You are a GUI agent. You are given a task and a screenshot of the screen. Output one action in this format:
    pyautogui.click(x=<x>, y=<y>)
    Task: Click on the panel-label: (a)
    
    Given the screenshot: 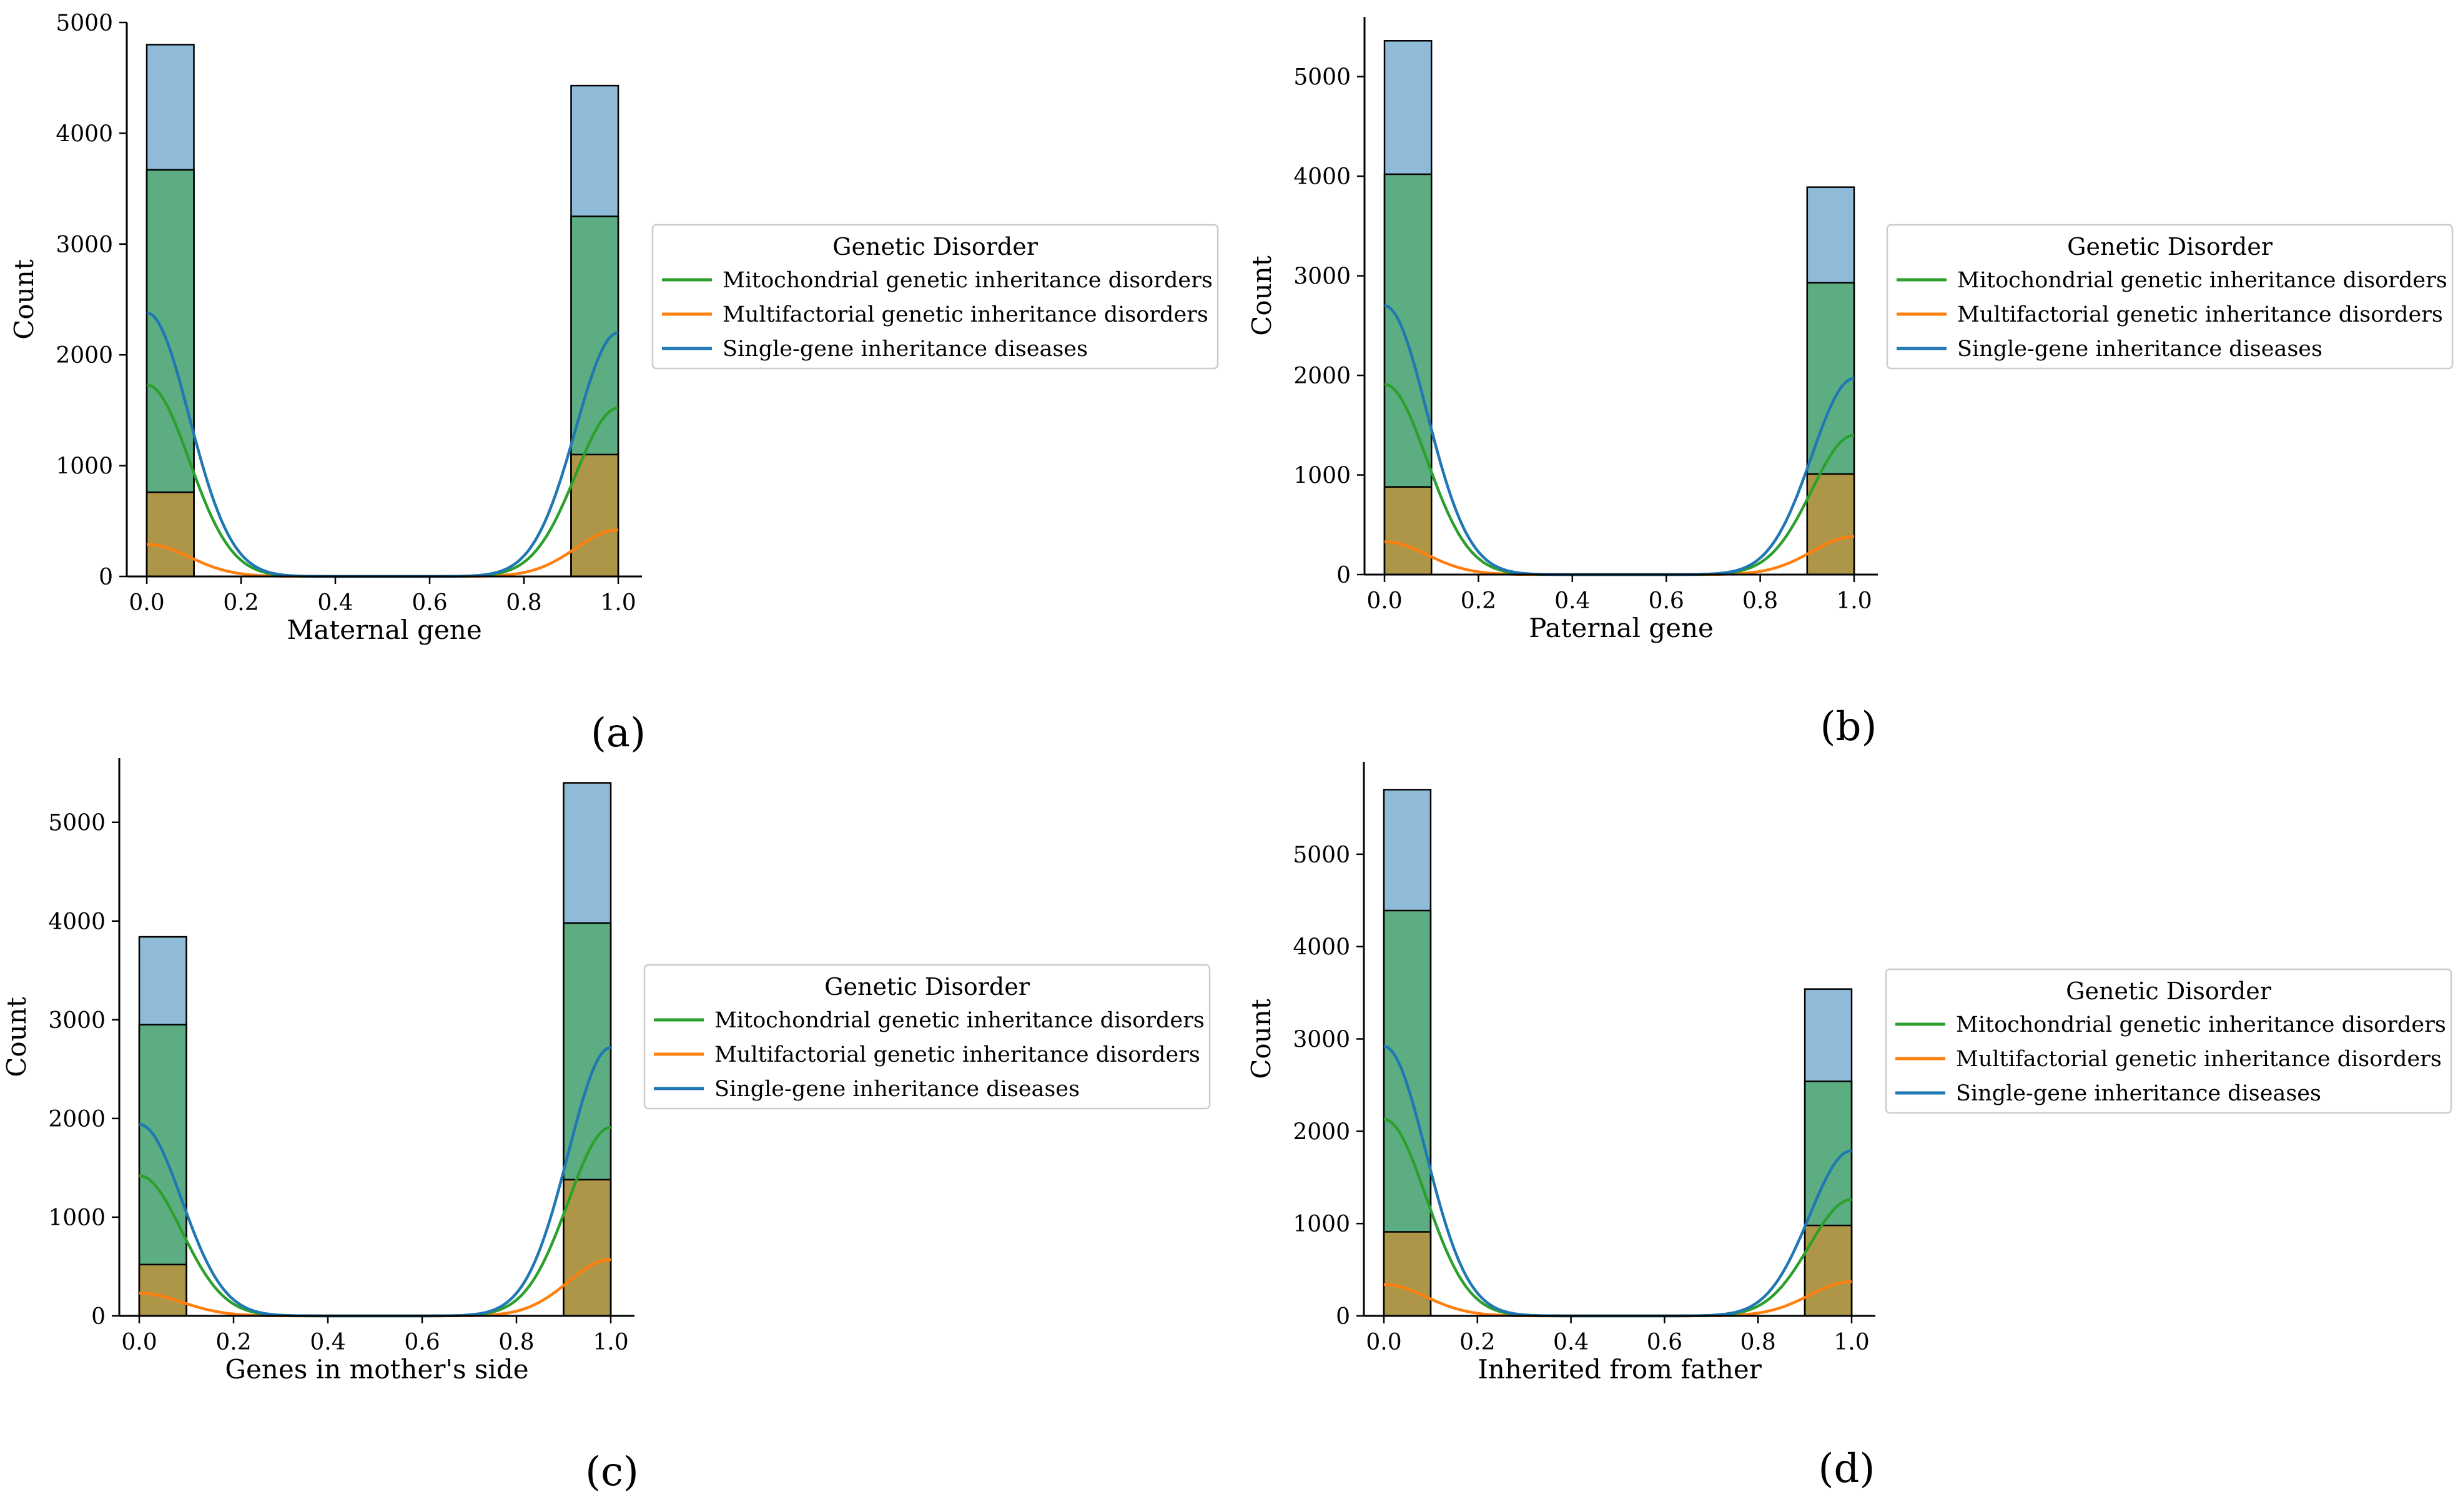 What is the action you would take?
    pyautogui.click(x=618, y=733)
    